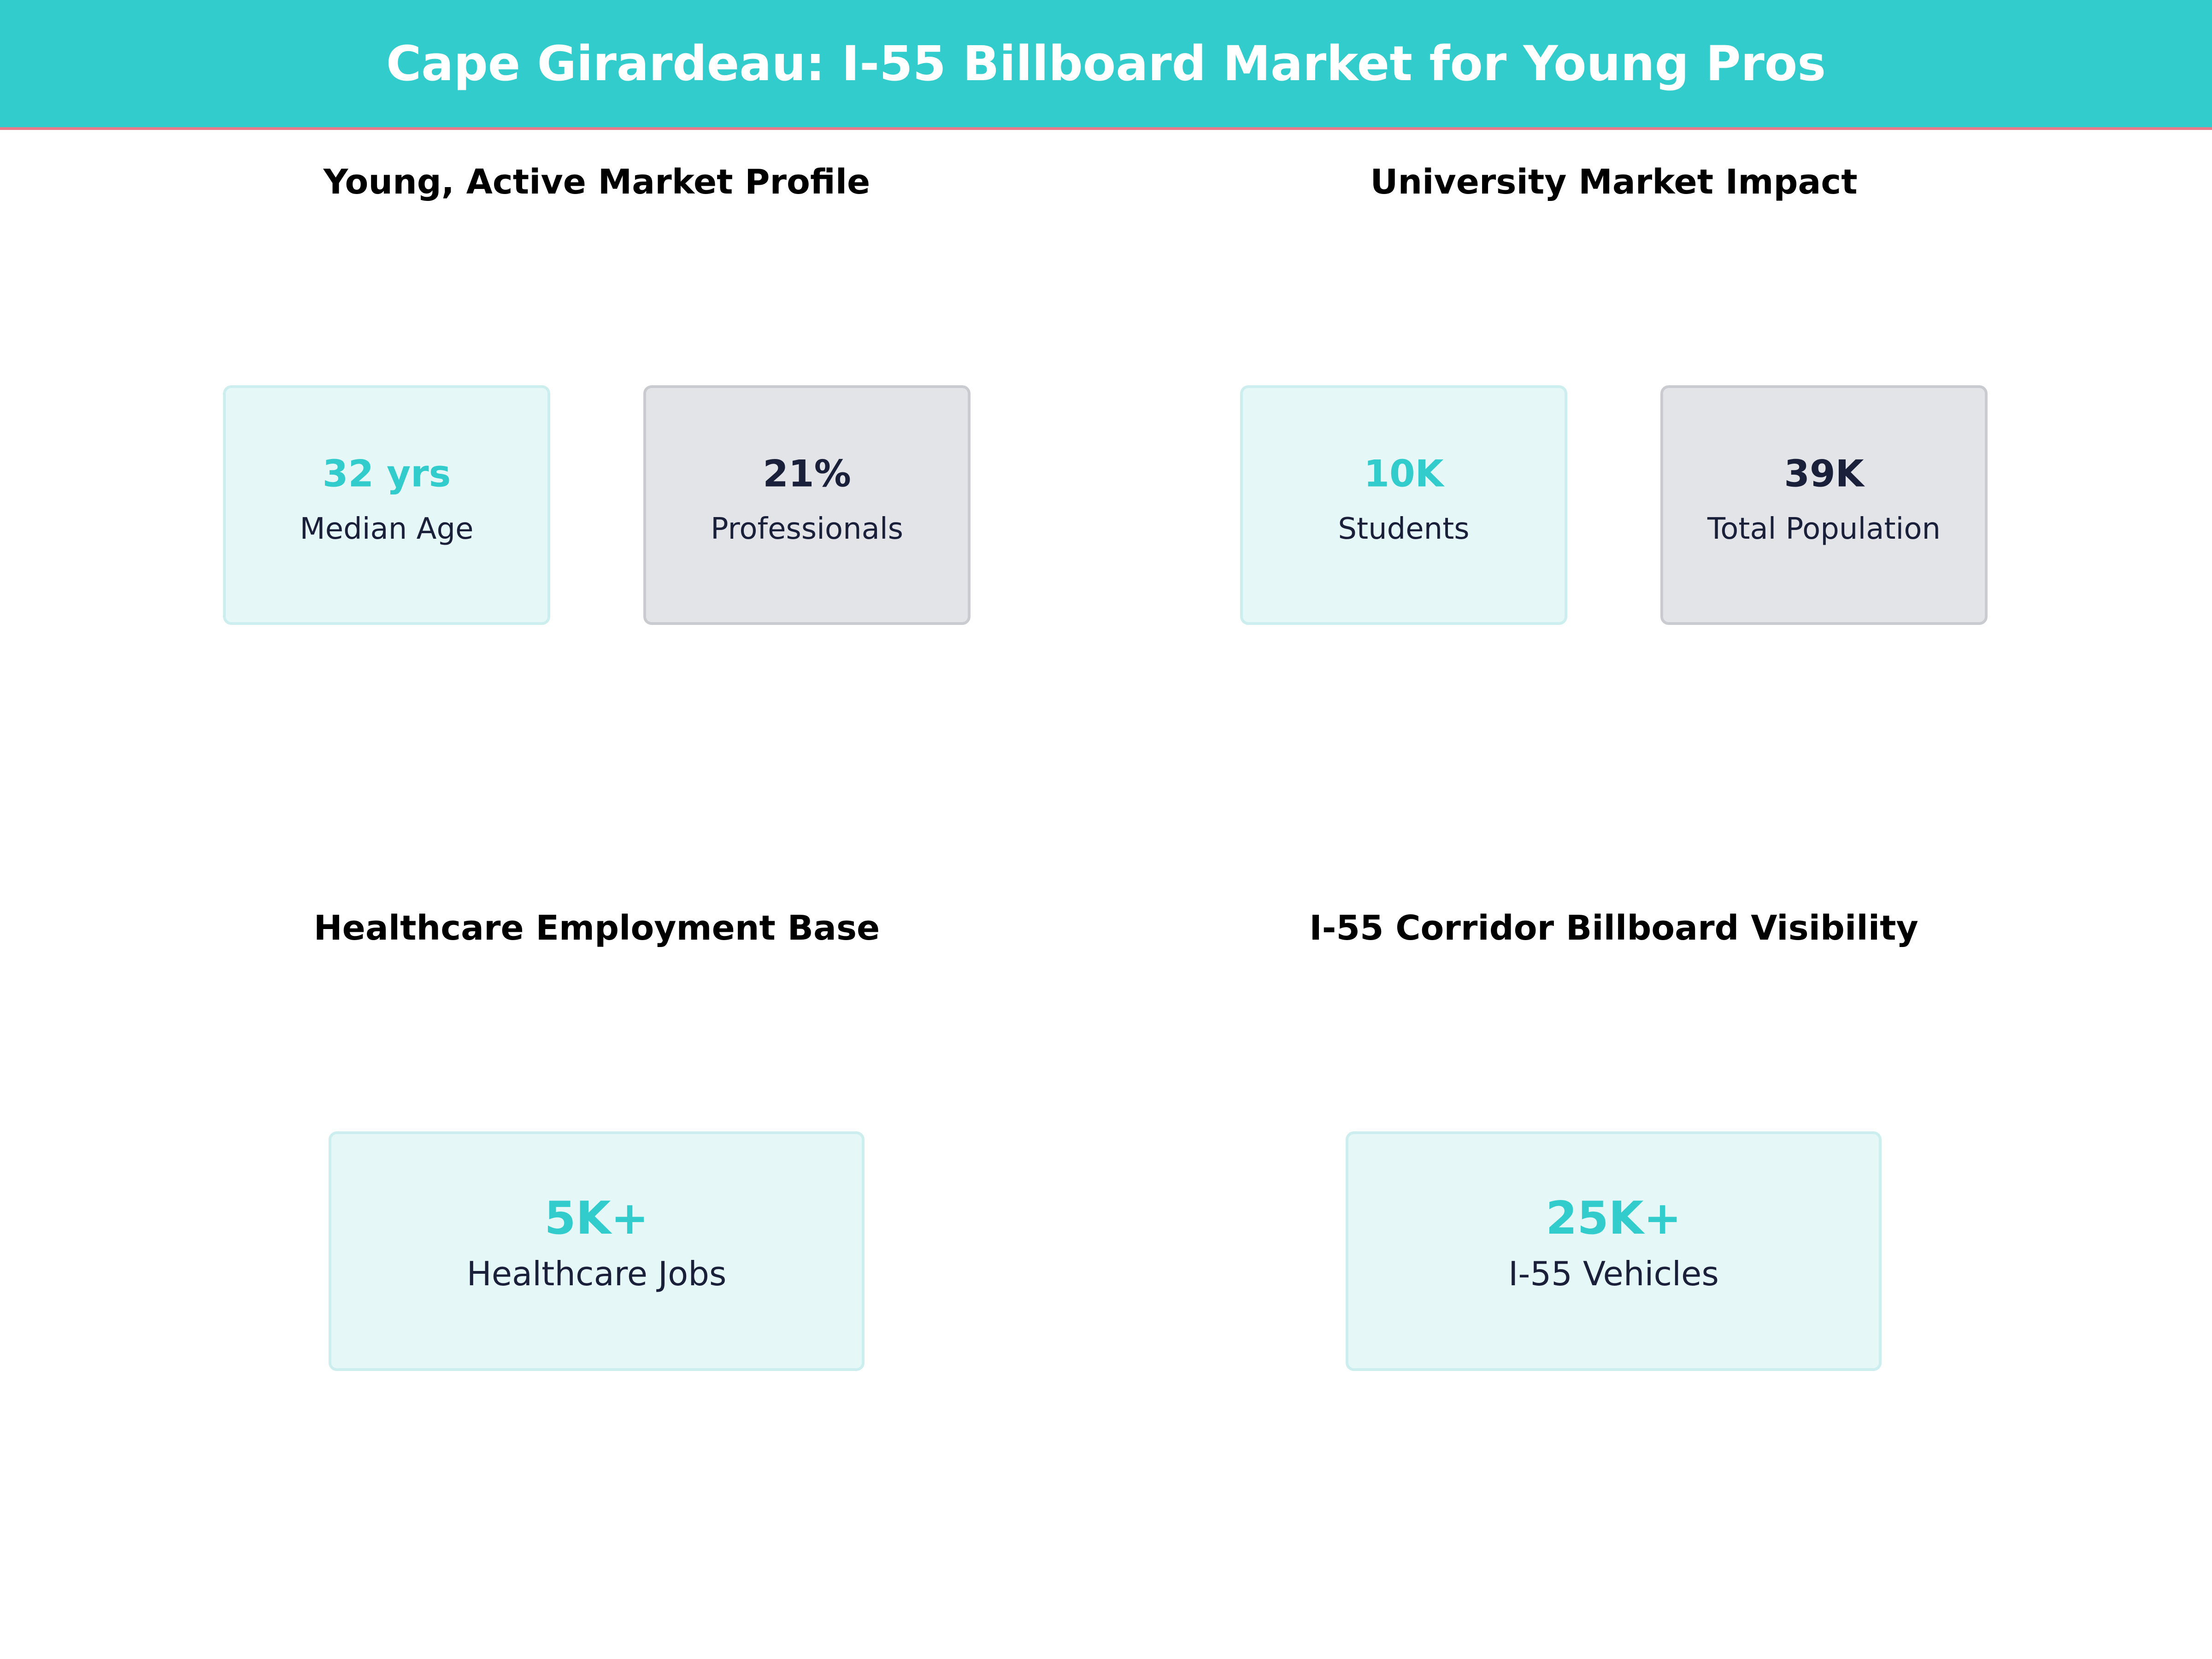  What do you see at coordinates (1613, 928) in the screenshot?
I see `panel-title: I-55 Corridor Billboard Visibility` at bounding box center [1613, 928].